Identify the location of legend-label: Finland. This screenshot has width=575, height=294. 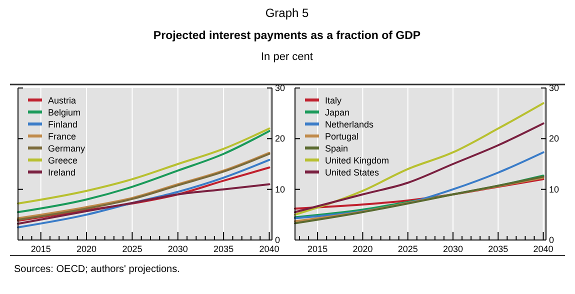
(63, 125).